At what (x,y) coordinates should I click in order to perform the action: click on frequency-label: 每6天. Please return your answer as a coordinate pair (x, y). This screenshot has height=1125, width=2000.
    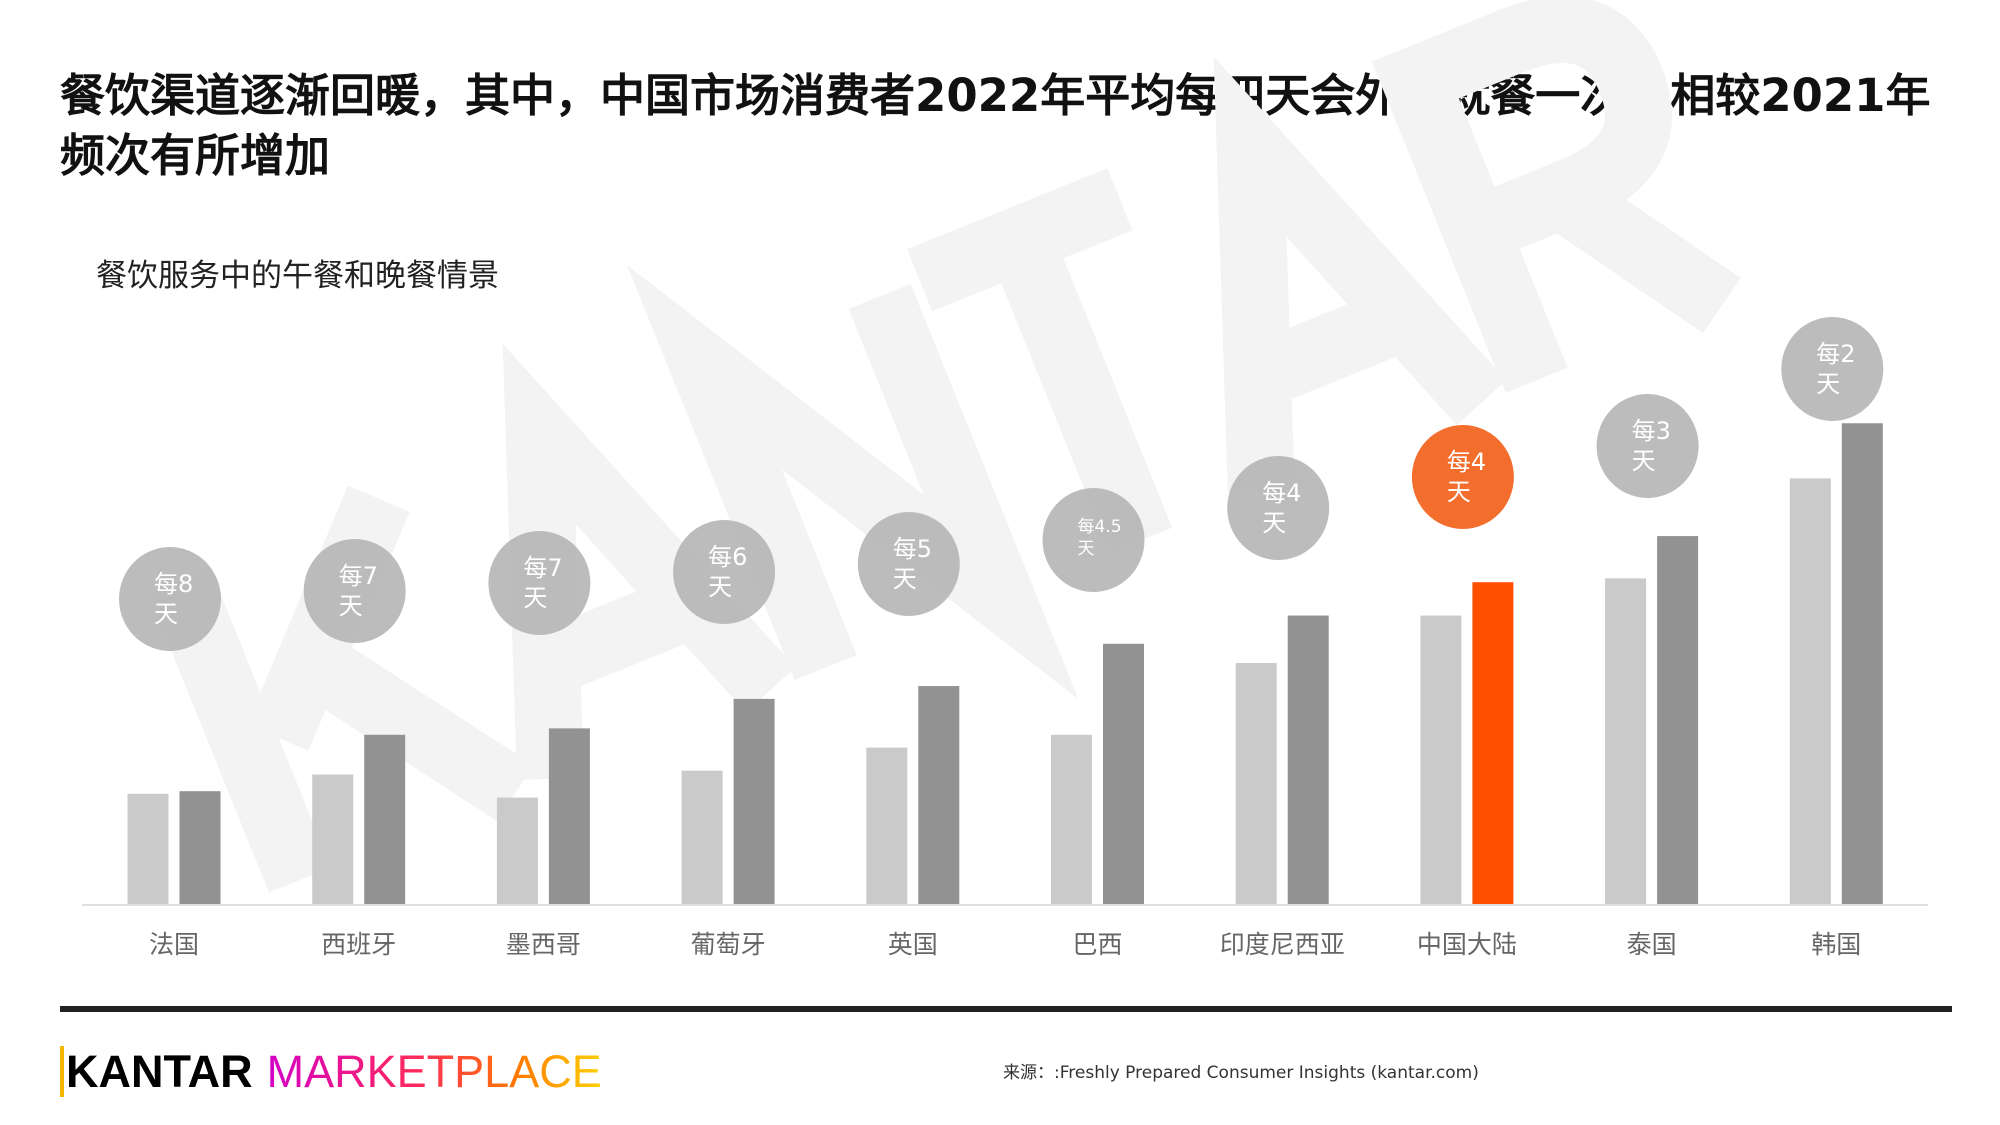
    Looking at the image, I should click on (728, 572).